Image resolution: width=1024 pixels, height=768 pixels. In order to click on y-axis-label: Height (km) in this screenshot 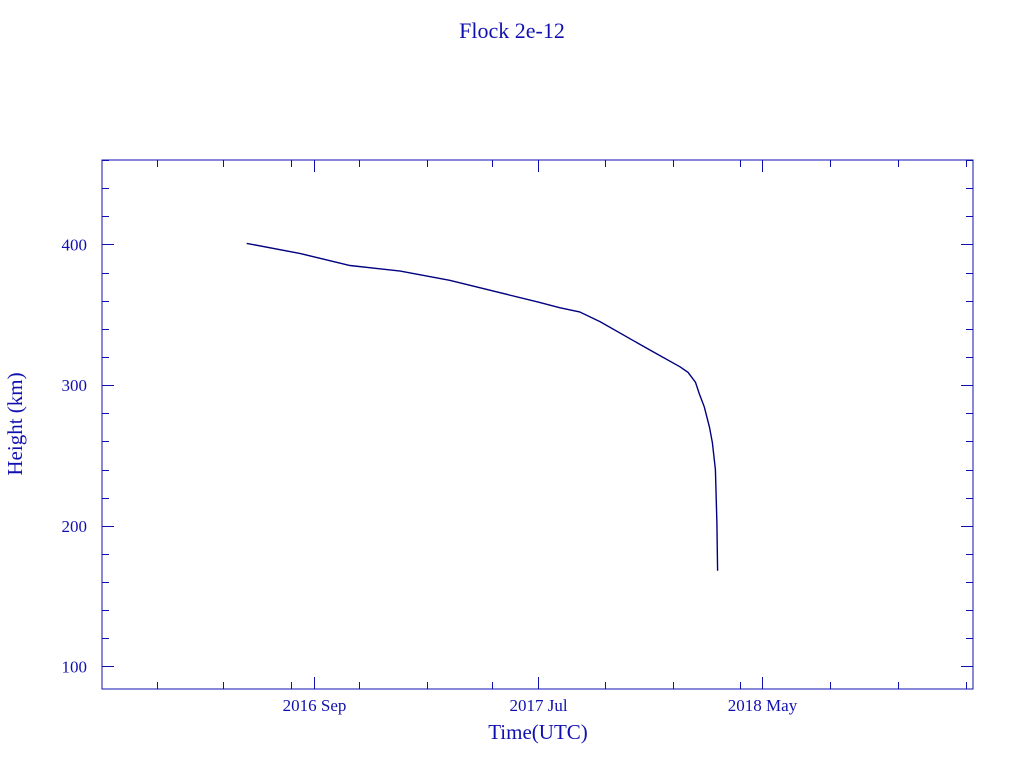, I will do `click(15, 423)`.